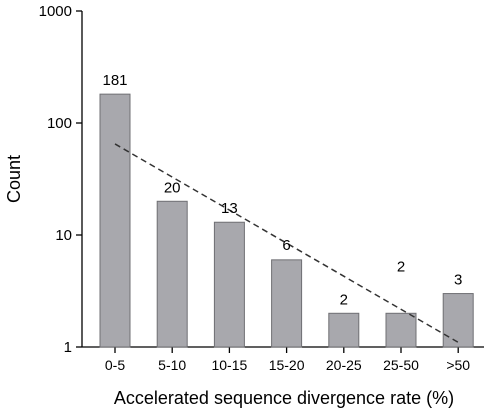  Describe the element at coordinates (284, 398) in the screenshot. I see `x-axis-title: Accelerated sequence divergence rate (%)` at that location.